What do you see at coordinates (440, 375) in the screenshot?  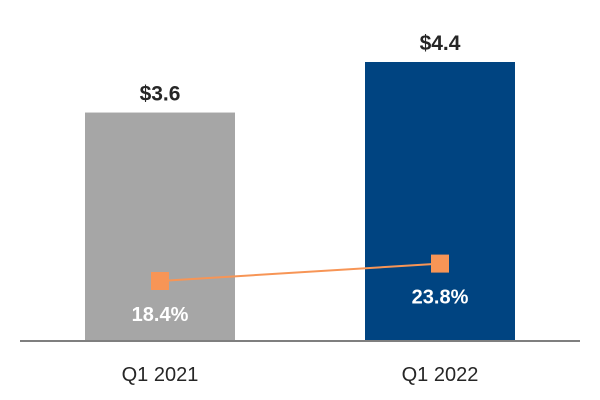 I see `category-label-2: Q1 2022` at bounding box center [440, 375].